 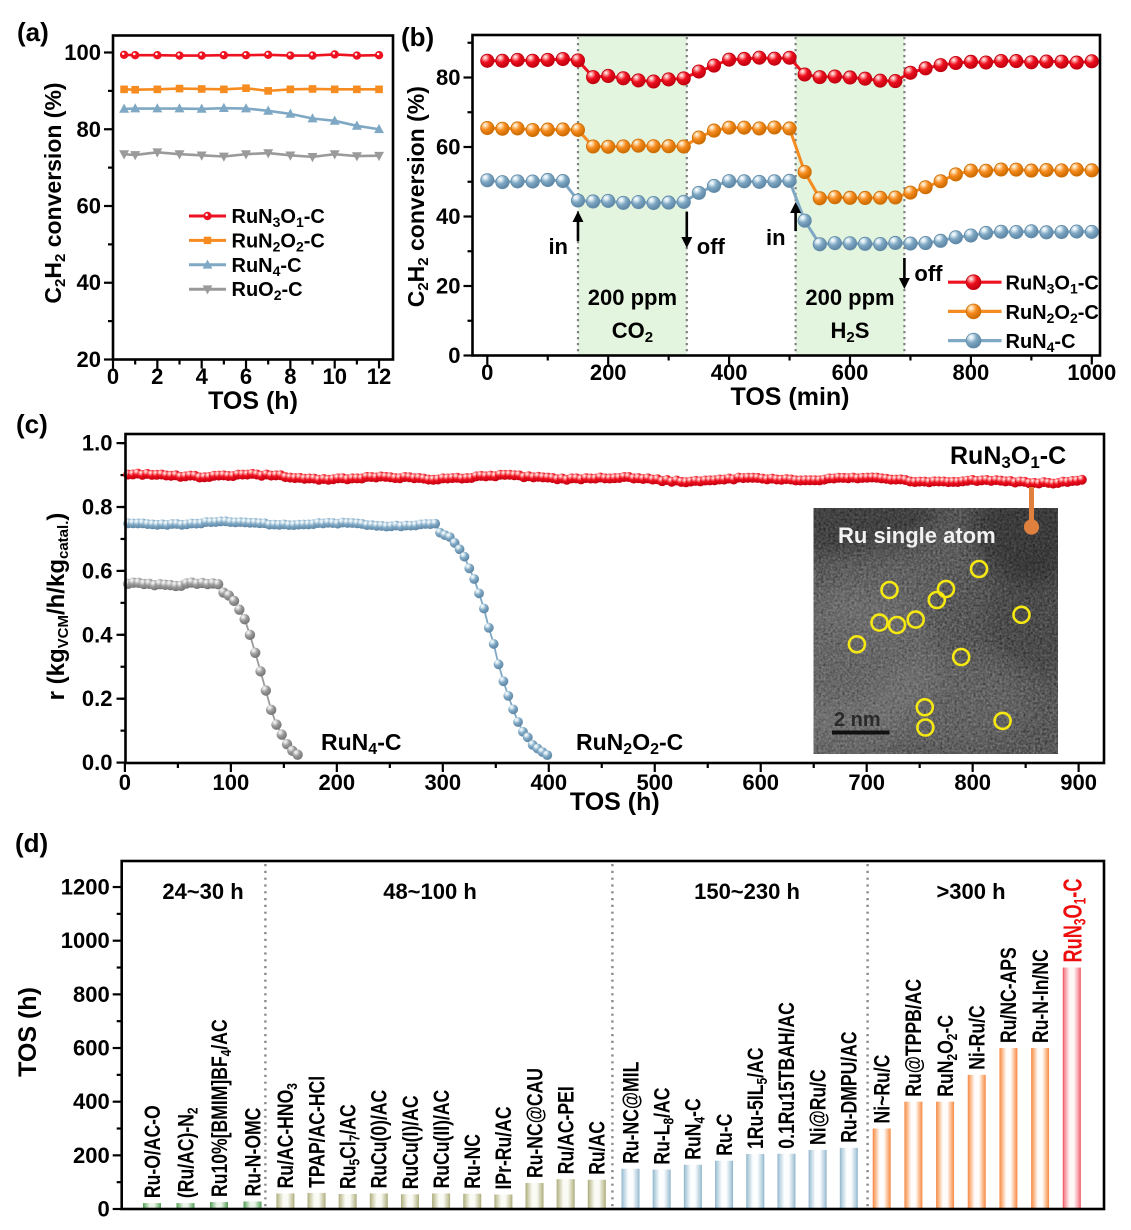 What do you see at coordinates (917, 535) in the screenshot?
I see `svg-text: Ru single atom` at bounding box center [917, 535].